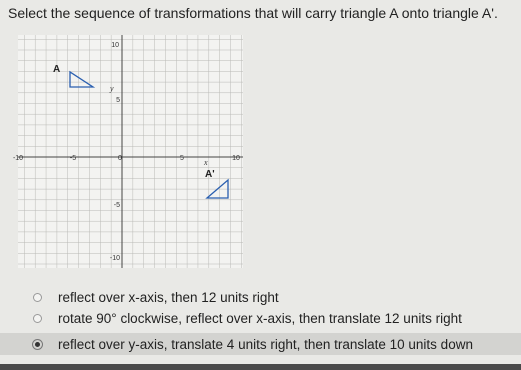  I want to click on shape-label: A, so click(56, 69).